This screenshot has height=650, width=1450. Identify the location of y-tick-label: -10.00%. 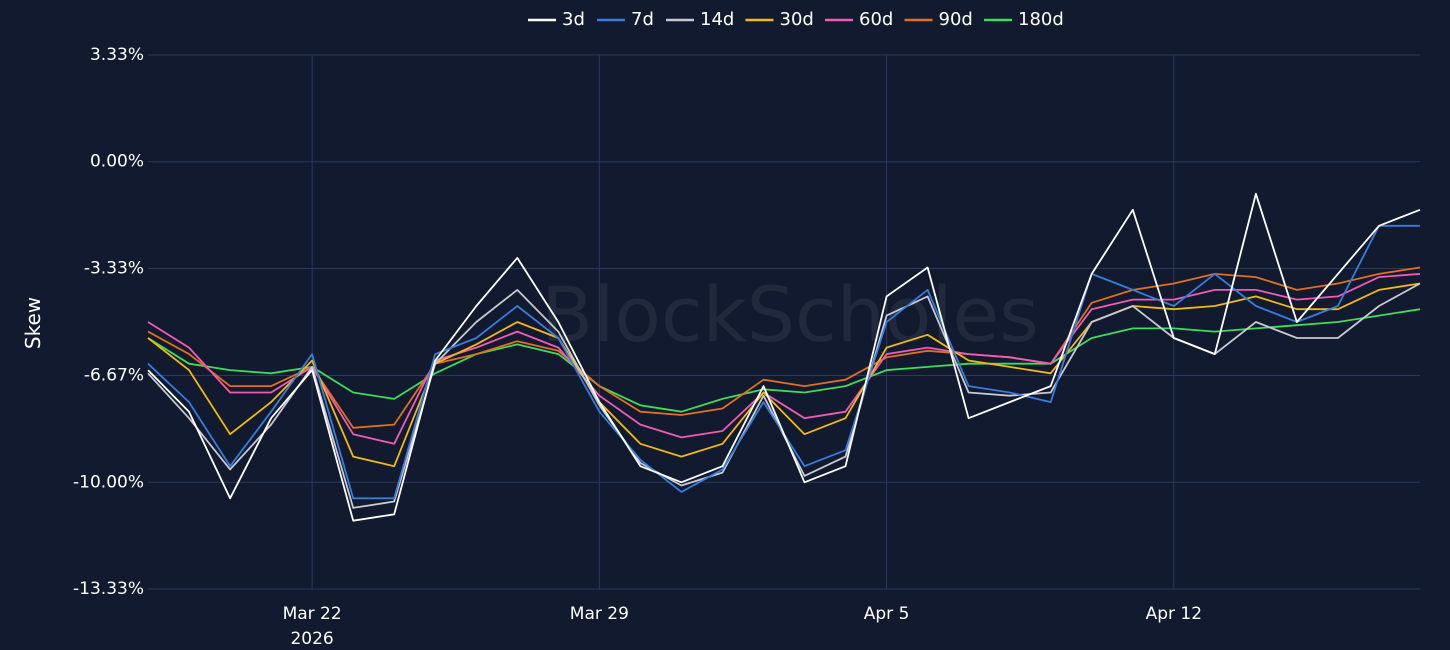
(108, 482).